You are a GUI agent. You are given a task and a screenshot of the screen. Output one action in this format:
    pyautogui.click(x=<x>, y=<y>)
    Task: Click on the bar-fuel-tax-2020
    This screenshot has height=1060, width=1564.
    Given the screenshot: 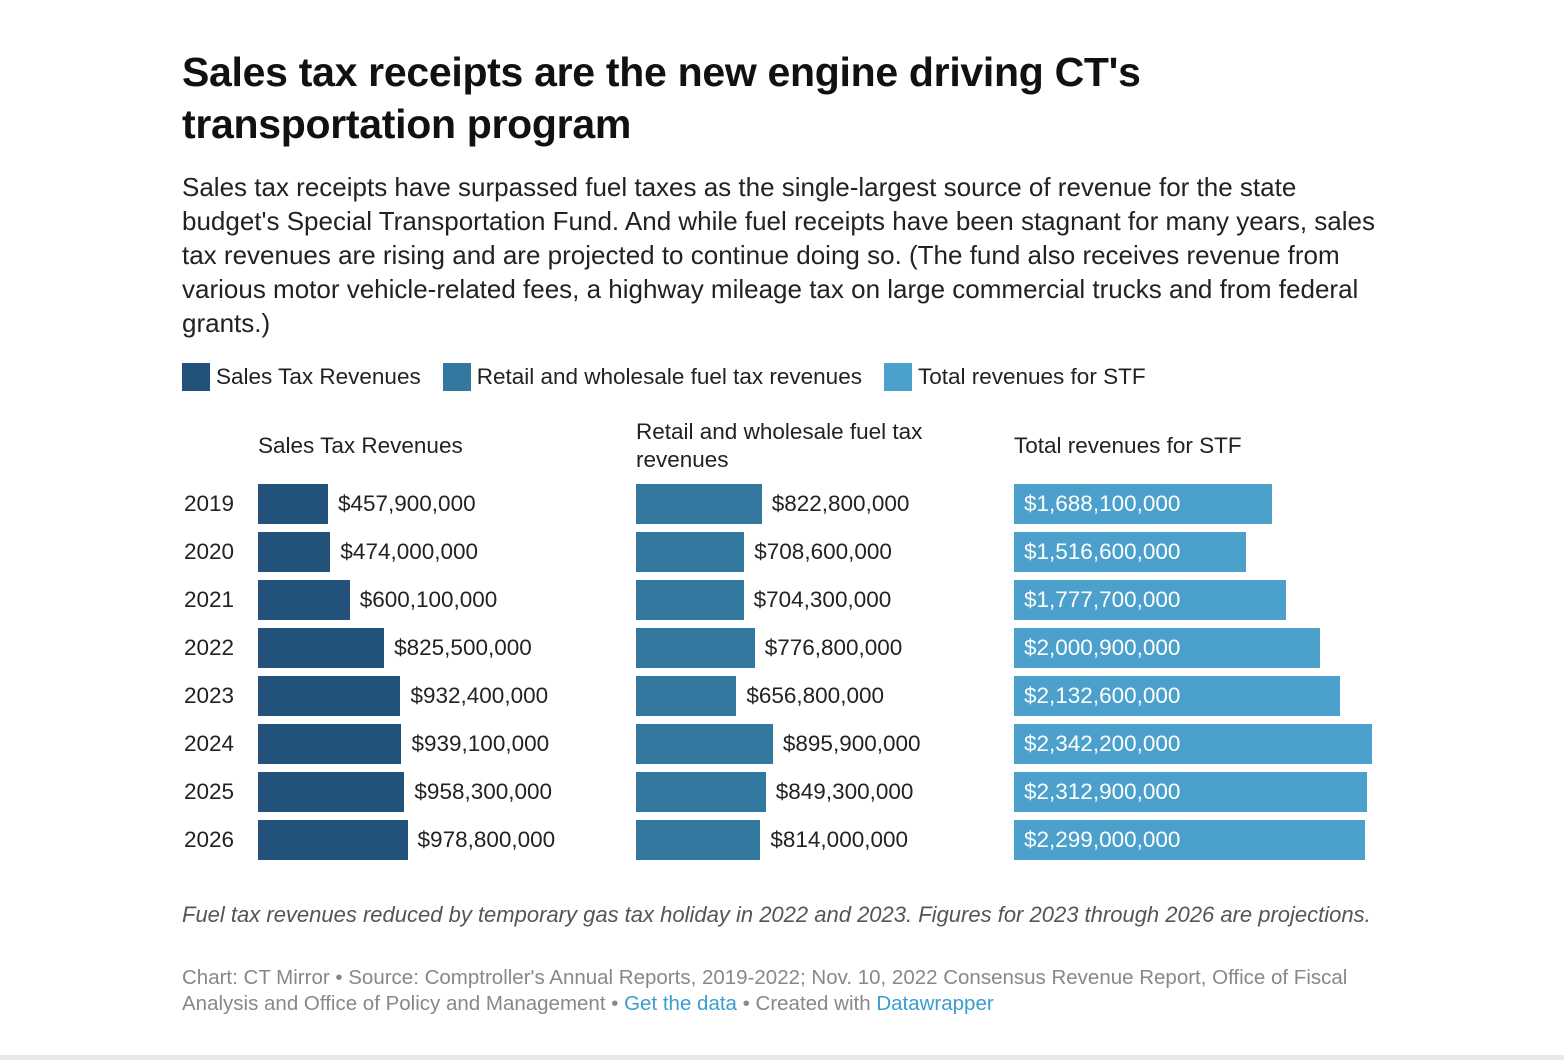 What is the action you would take?
    pyautogui.click(x=690, y=552)
    